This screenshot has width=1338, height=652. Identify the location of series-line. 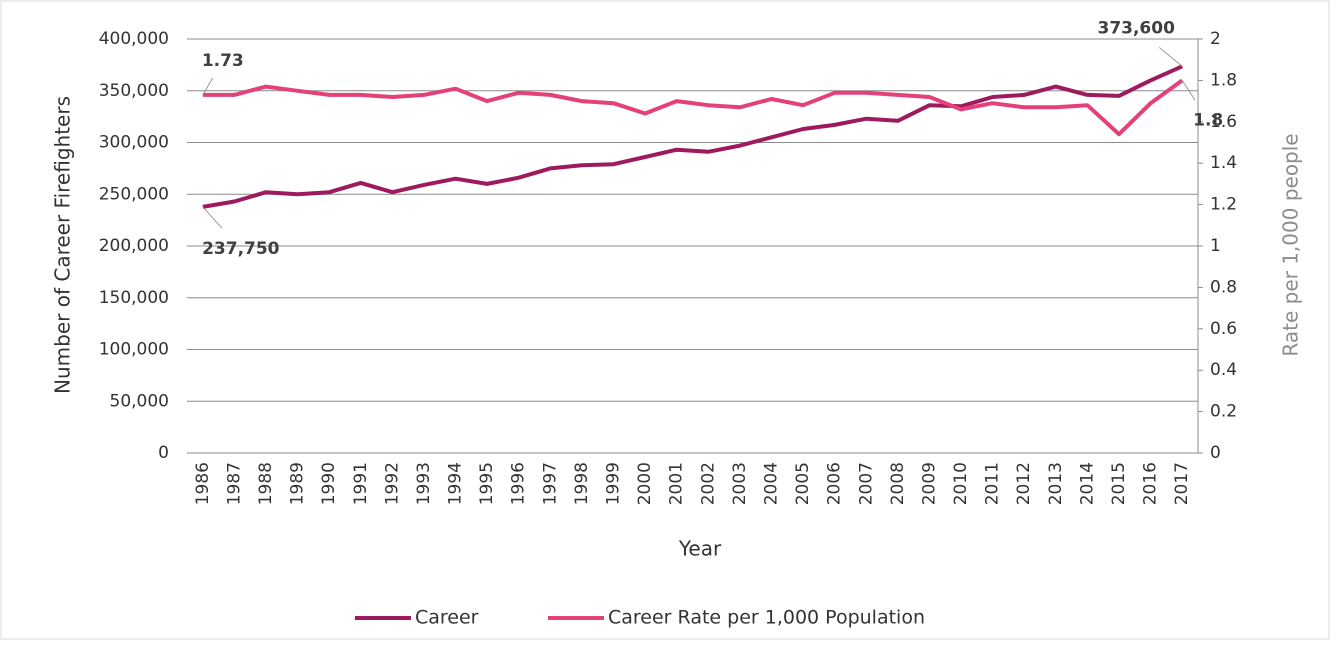
(693, 107).